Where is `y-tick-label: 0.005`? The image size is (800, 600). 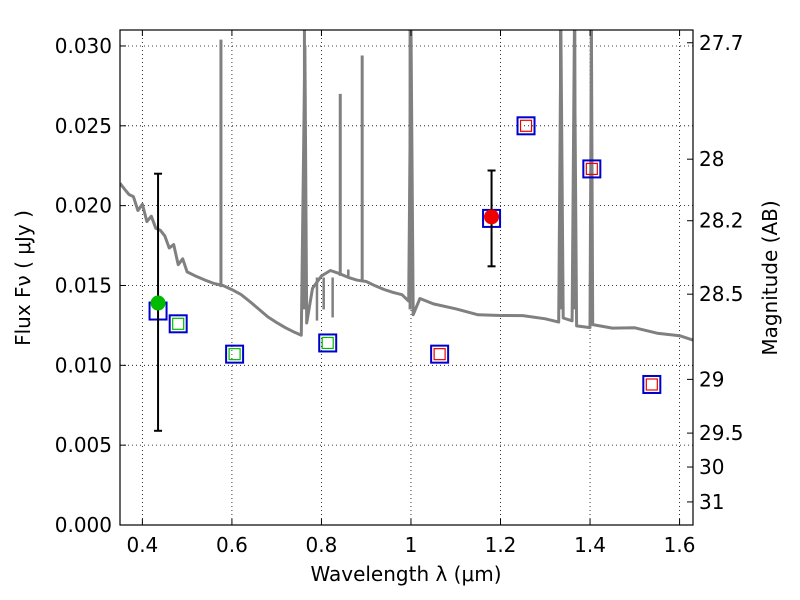 y-tick-label: 0.005 is located at coordinates (83, 445).